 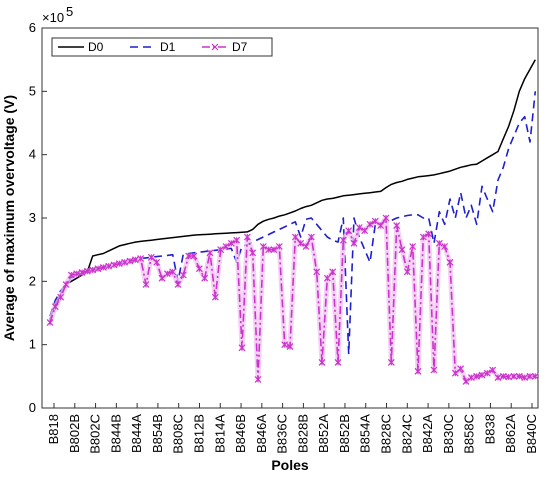 I want to click on x-tick-label: B846B, so click(x=240, y=433).